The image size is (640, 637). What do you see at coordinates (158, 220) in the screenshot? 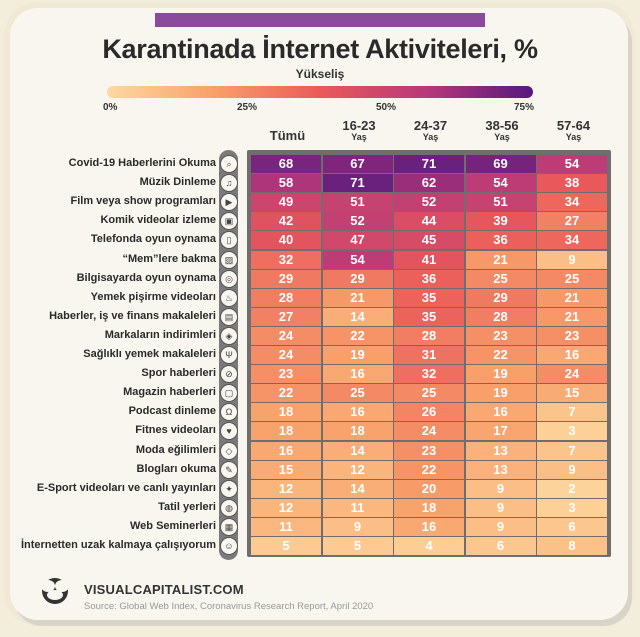
I see `row-label: Komik videolar izleme` at bounding box center [158, 220].